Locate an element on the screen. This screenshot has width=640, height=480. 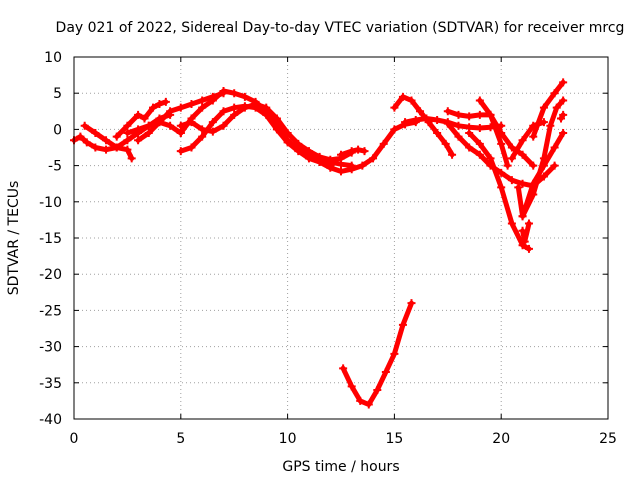
y-tick-label: -20 is located at coordinates (50, 275).